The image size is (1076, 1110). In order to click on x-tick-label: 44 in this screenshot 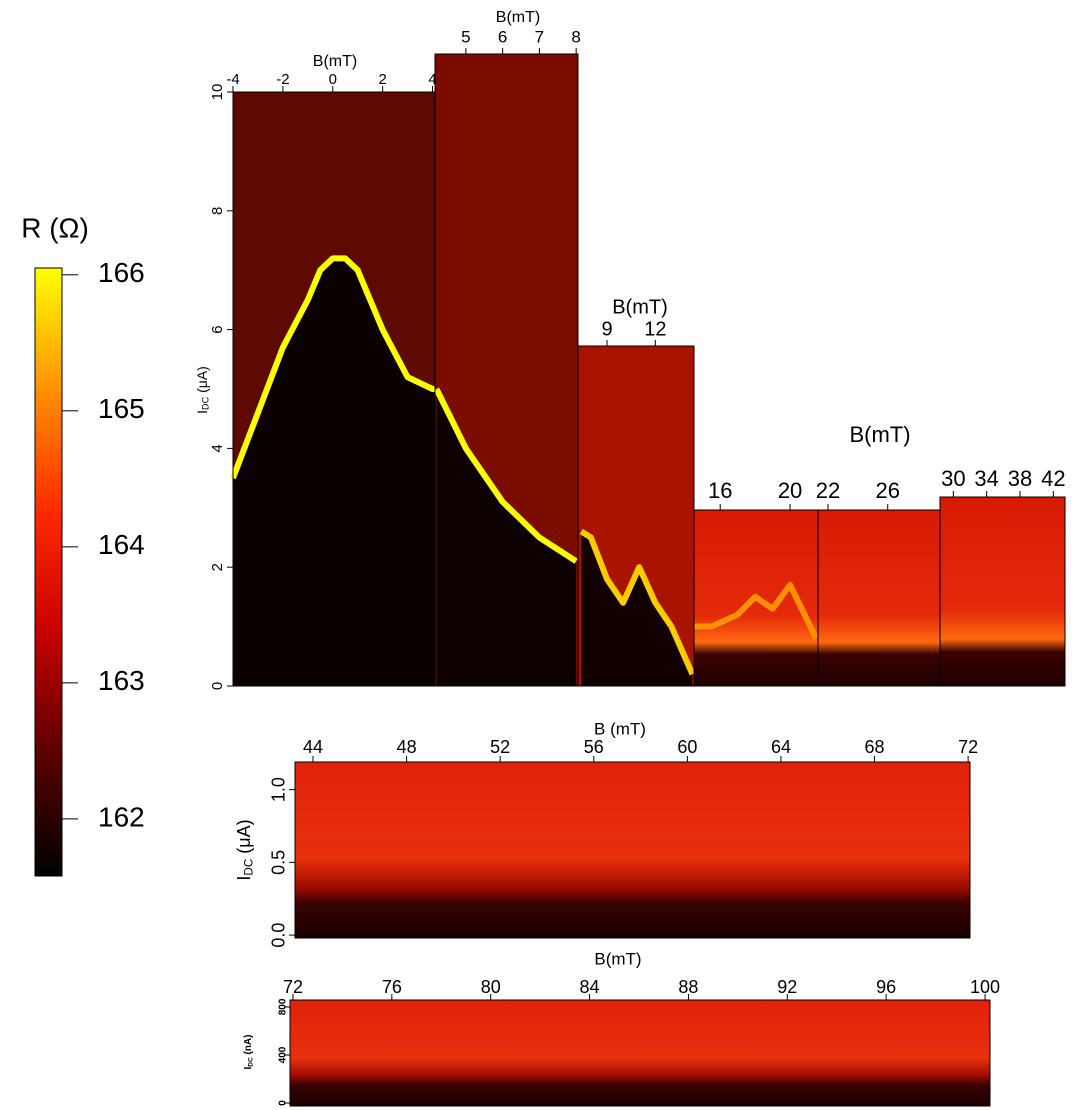, I will do `click(313, 747)`.